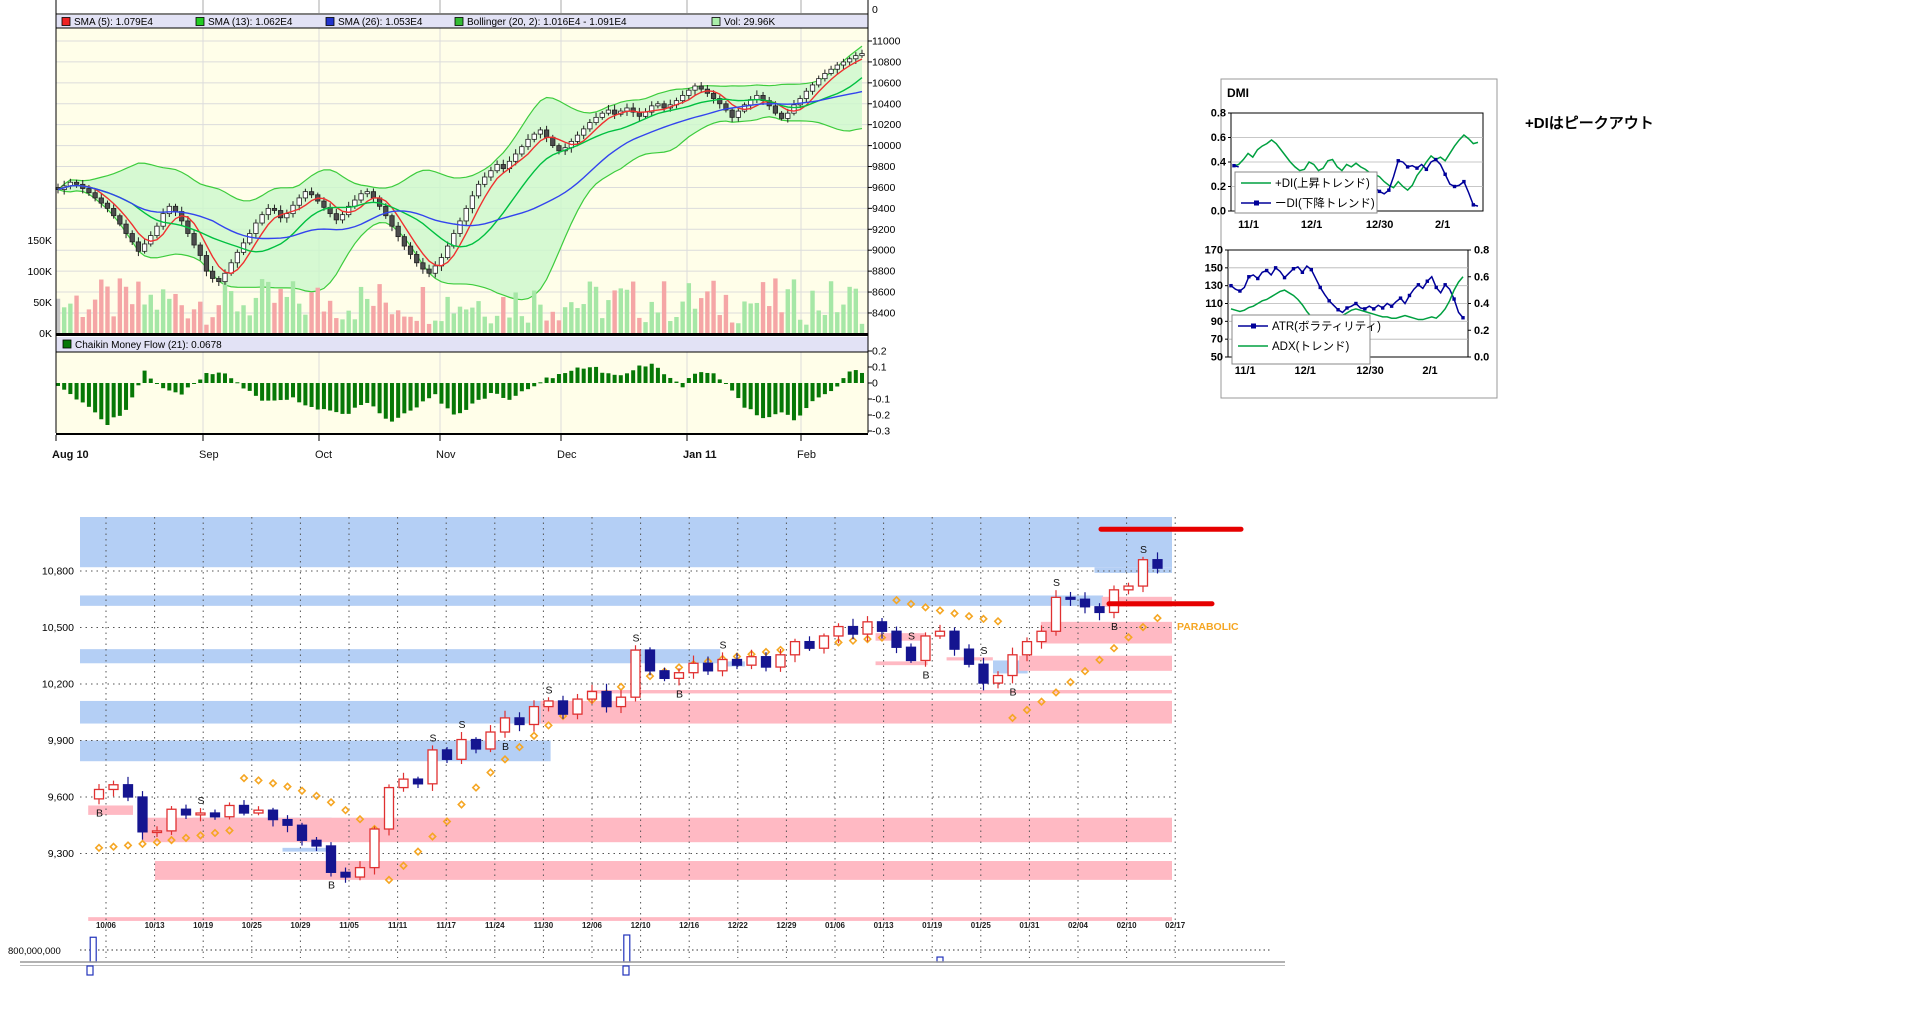  What do you see at coordinates (881, 400) in the screenshot?
I see `chaikin-axis-label: -0.1` at bounding box center [881, 400].